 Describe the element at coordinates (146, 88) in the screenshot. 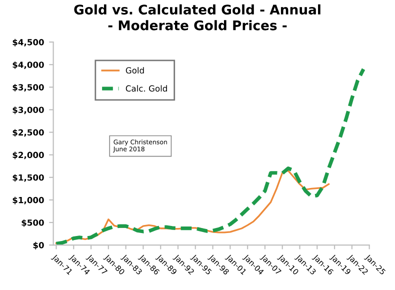

I see `legend-label: Calc. Gold` at that location.